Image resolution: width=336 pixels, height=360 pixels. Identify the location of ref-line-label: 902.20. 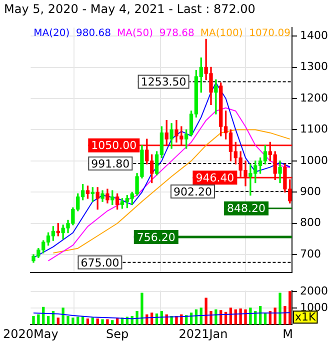
(192, 191).